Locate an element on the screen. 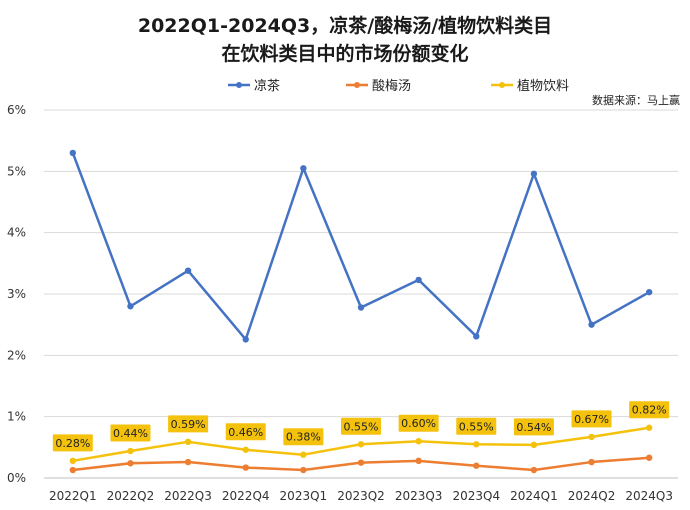 This screenshot has width=690, height=510. data-label: 0.54% is located at coordinates (533, 427).